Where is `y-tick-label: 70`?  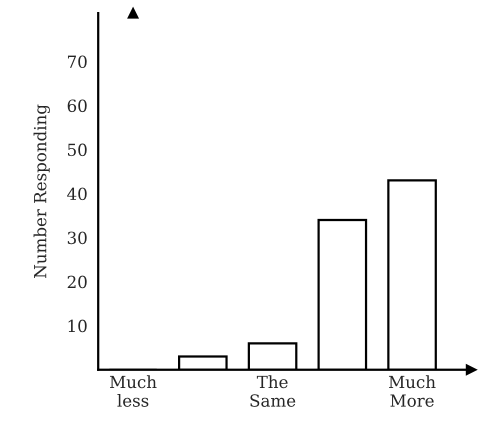 y-tick-label: 70 is located at coordinates (77, 61).